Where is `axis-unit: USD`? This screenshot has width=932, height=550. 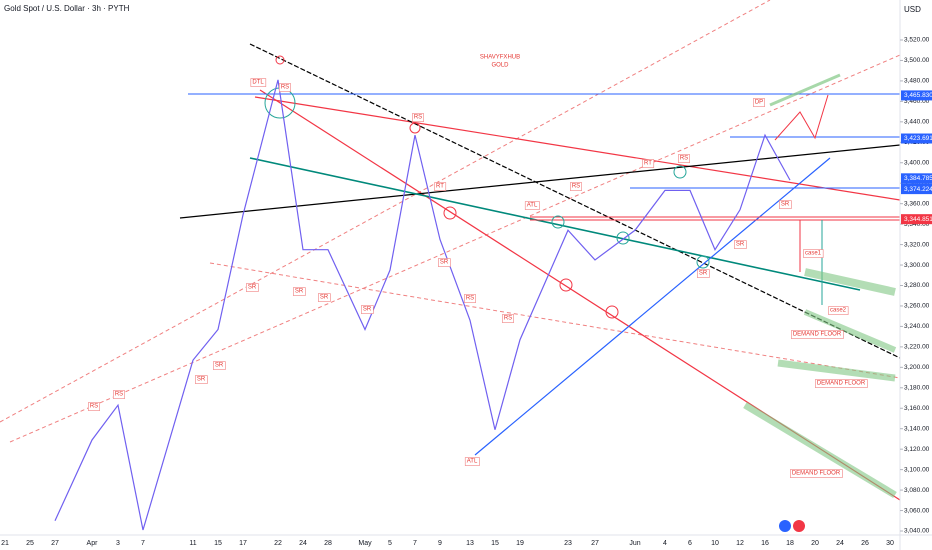
axis-unit: USD is located at coordinates (912, 9).